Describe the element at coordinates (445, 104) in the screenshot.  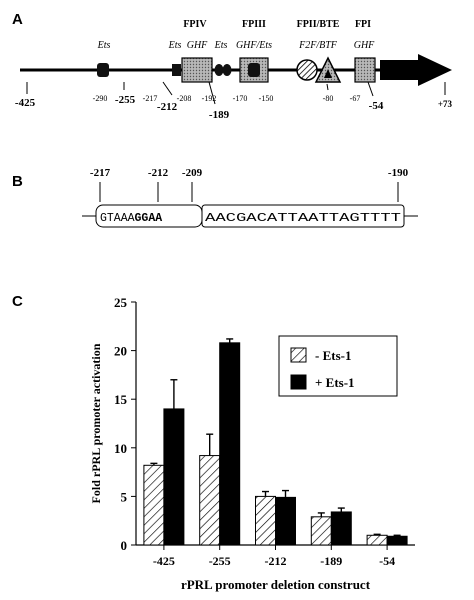
I see `position-label-73: +73` at that location.